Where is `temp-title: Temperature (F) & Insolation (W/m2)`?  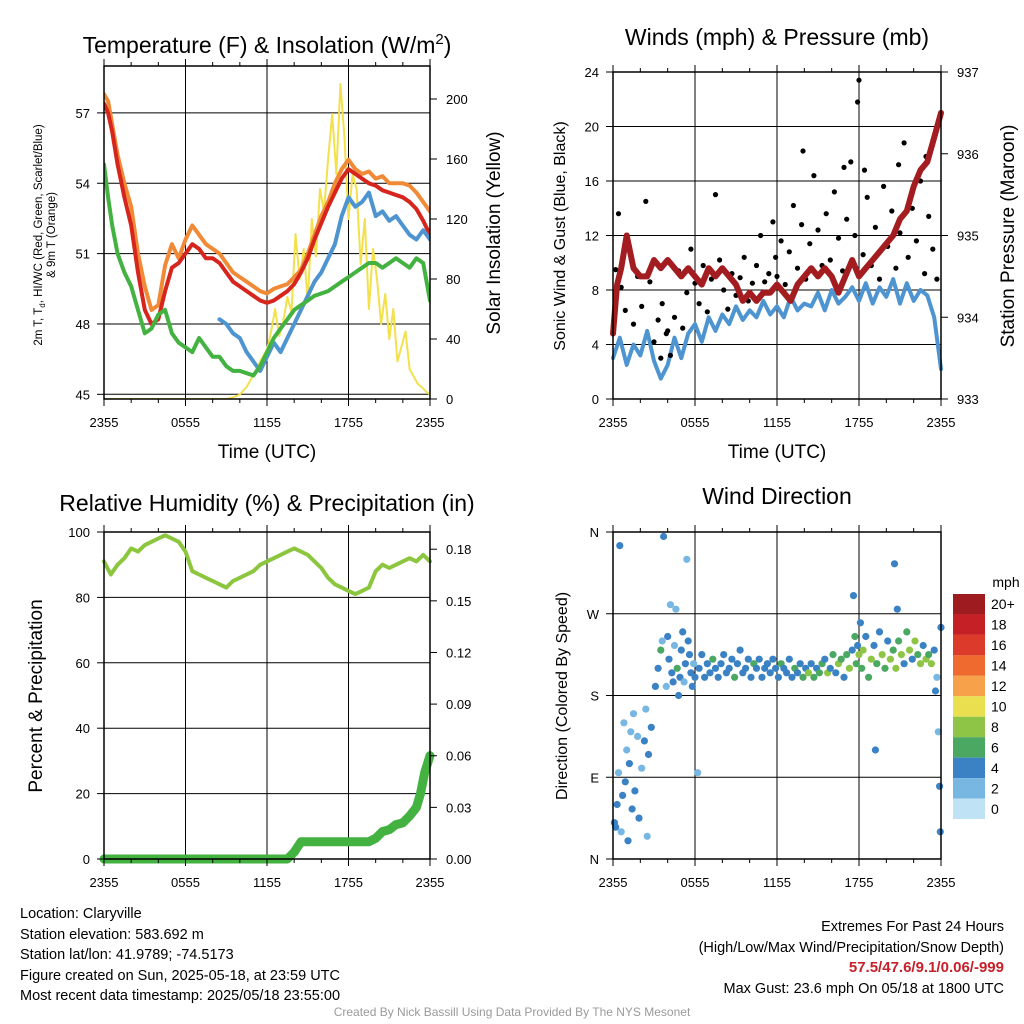 temp-title: Temperature (F) & Insolation (W/m2) is located at coordinates (267, 44).